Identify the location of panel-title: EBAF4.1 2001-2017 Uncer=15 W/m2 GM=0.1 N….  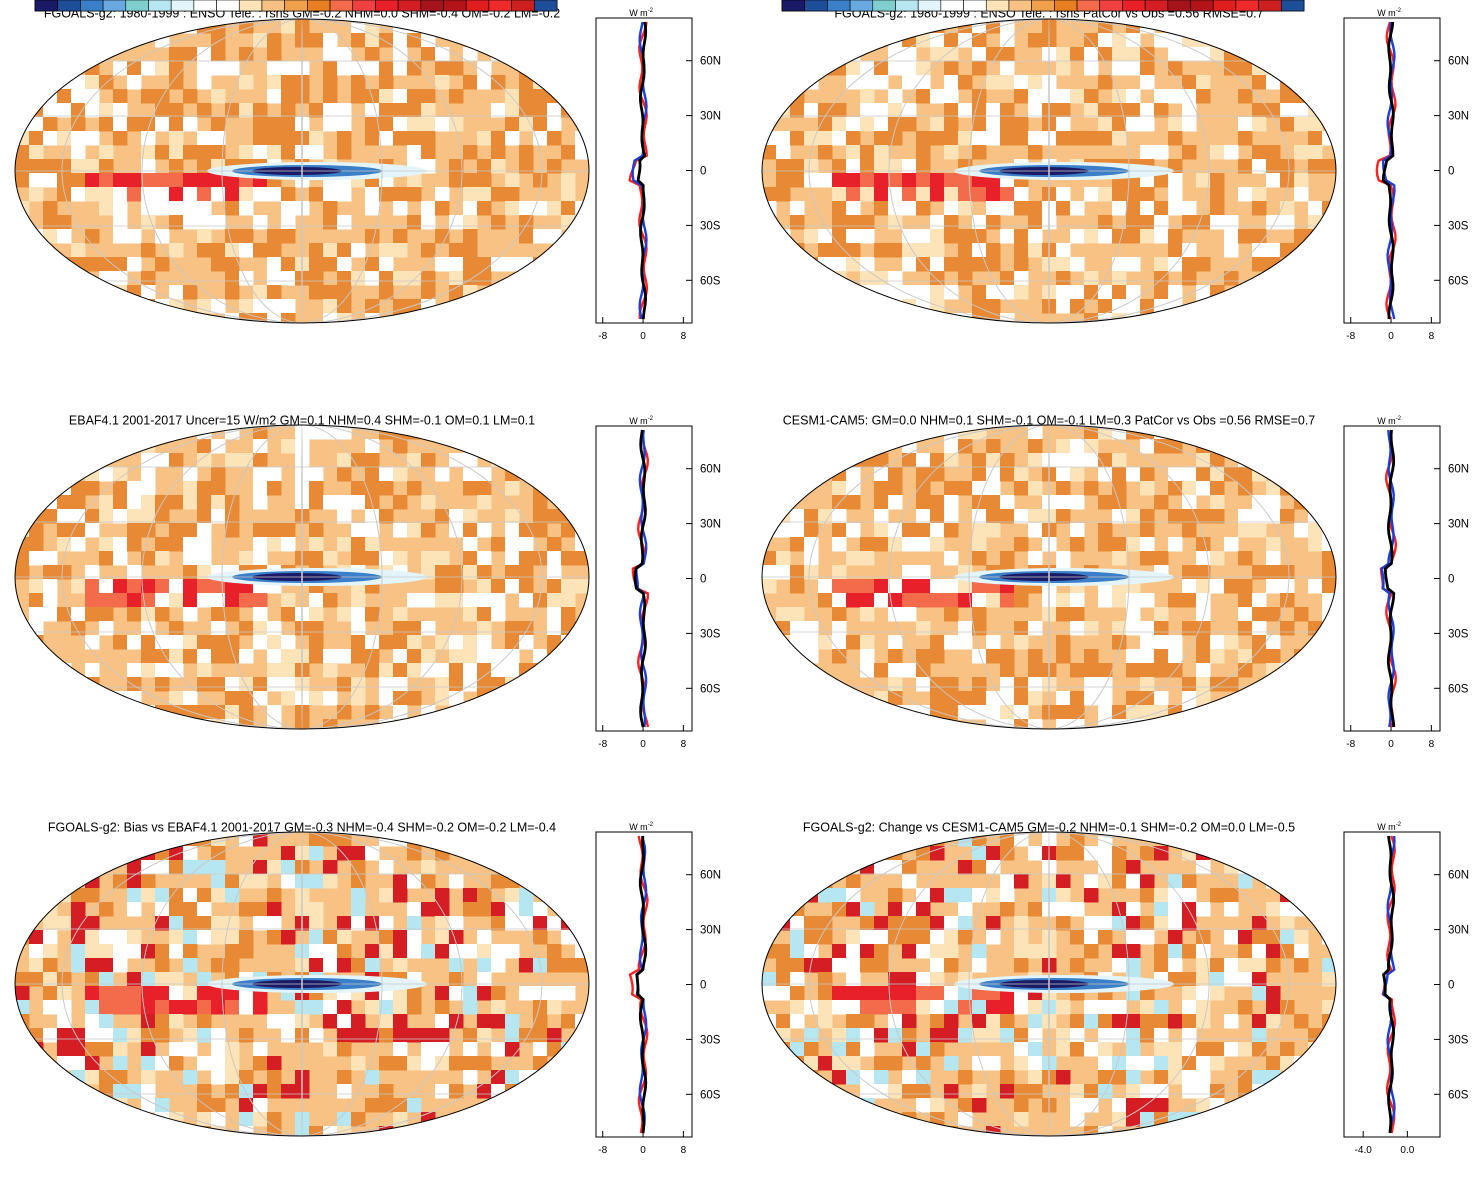
(302, 420).